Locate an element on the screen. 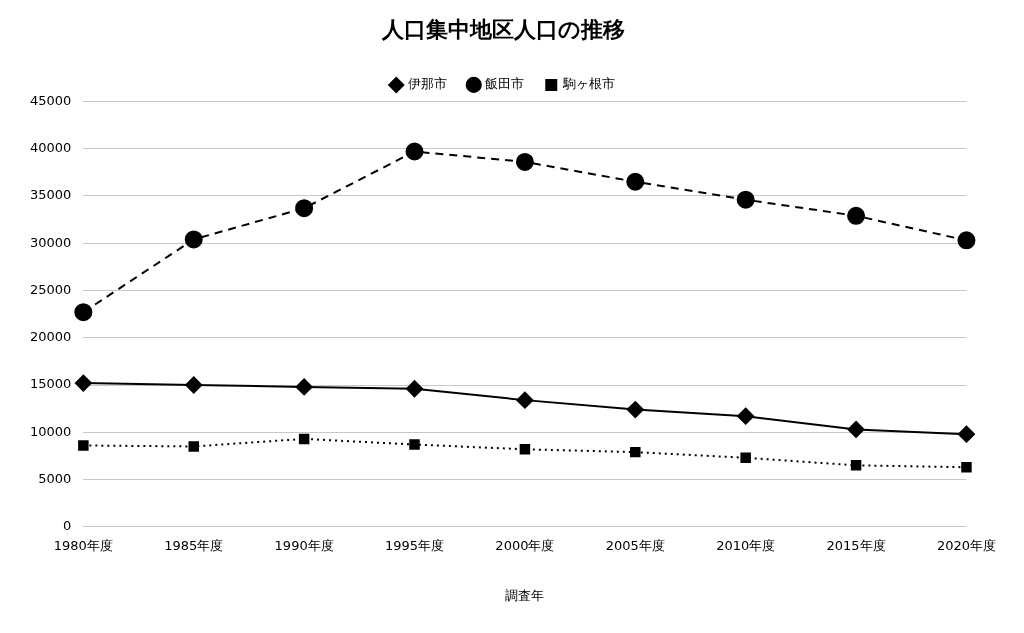 This screenshot has width=1024, height=633. y-tick-label: 40000 is located at coordinates (51, 148).